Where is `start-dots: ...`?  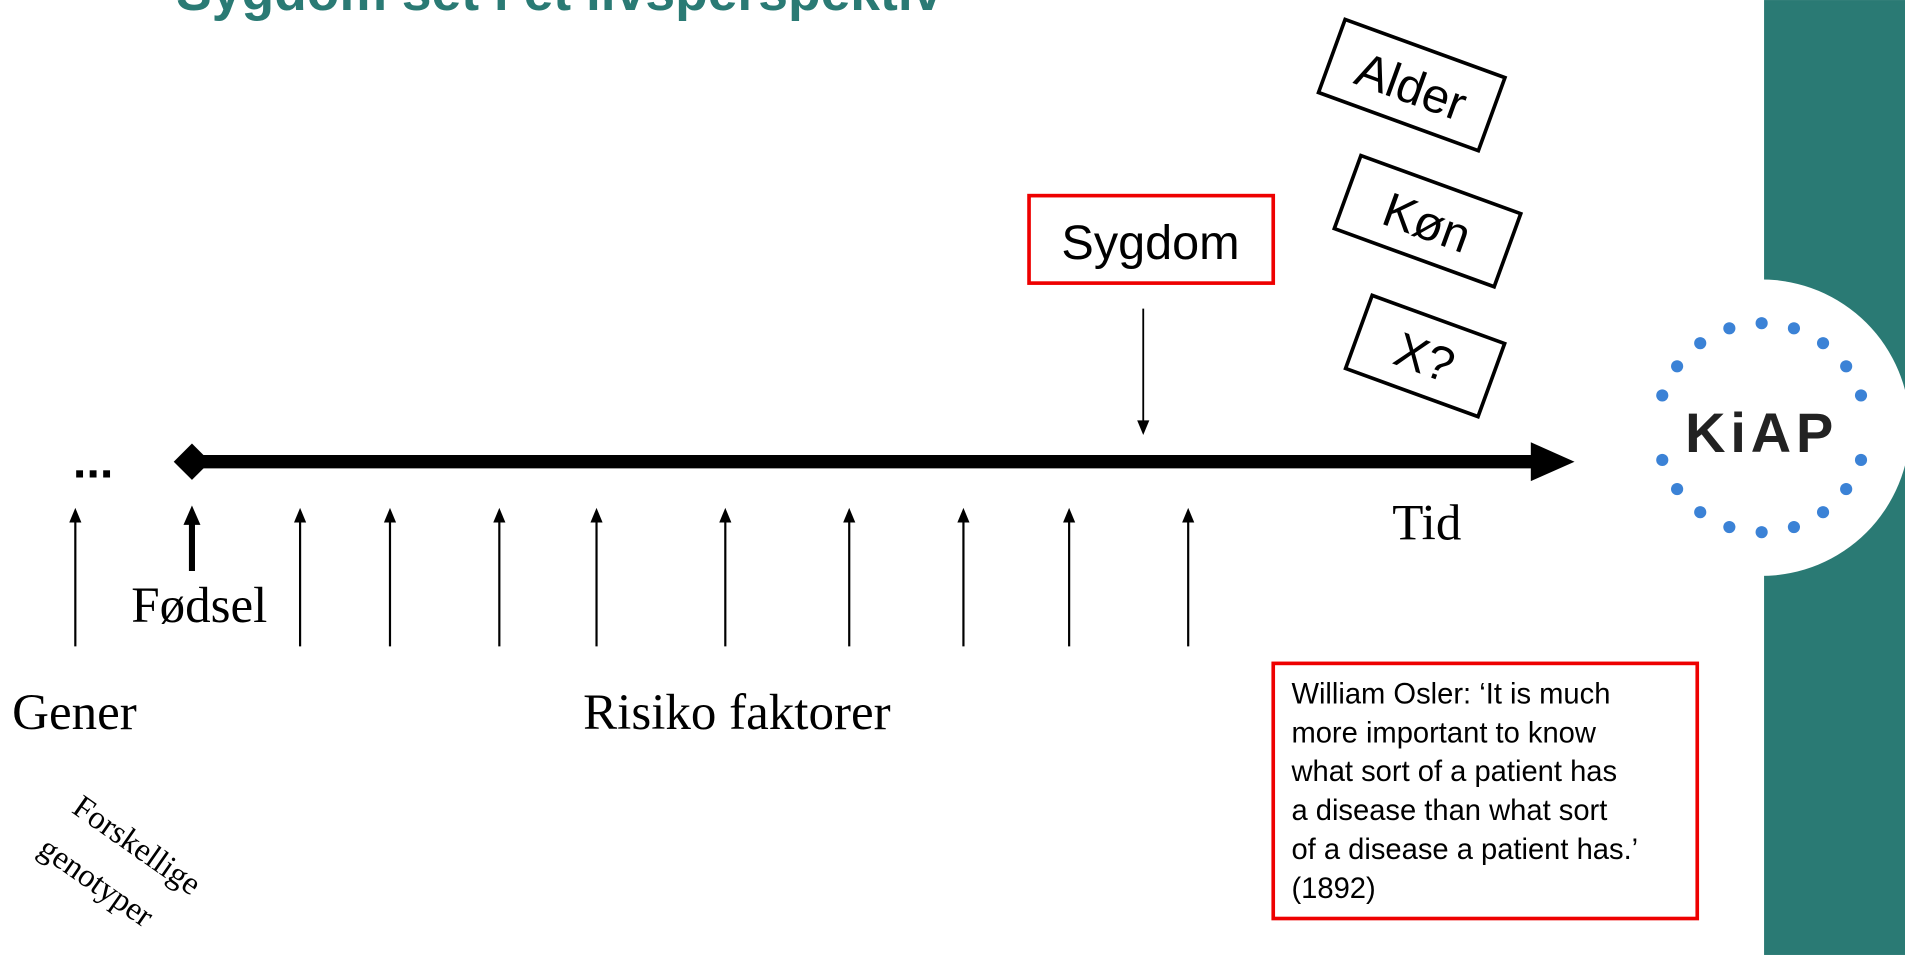
start-dots: ... is located at coordinates (93, 462).